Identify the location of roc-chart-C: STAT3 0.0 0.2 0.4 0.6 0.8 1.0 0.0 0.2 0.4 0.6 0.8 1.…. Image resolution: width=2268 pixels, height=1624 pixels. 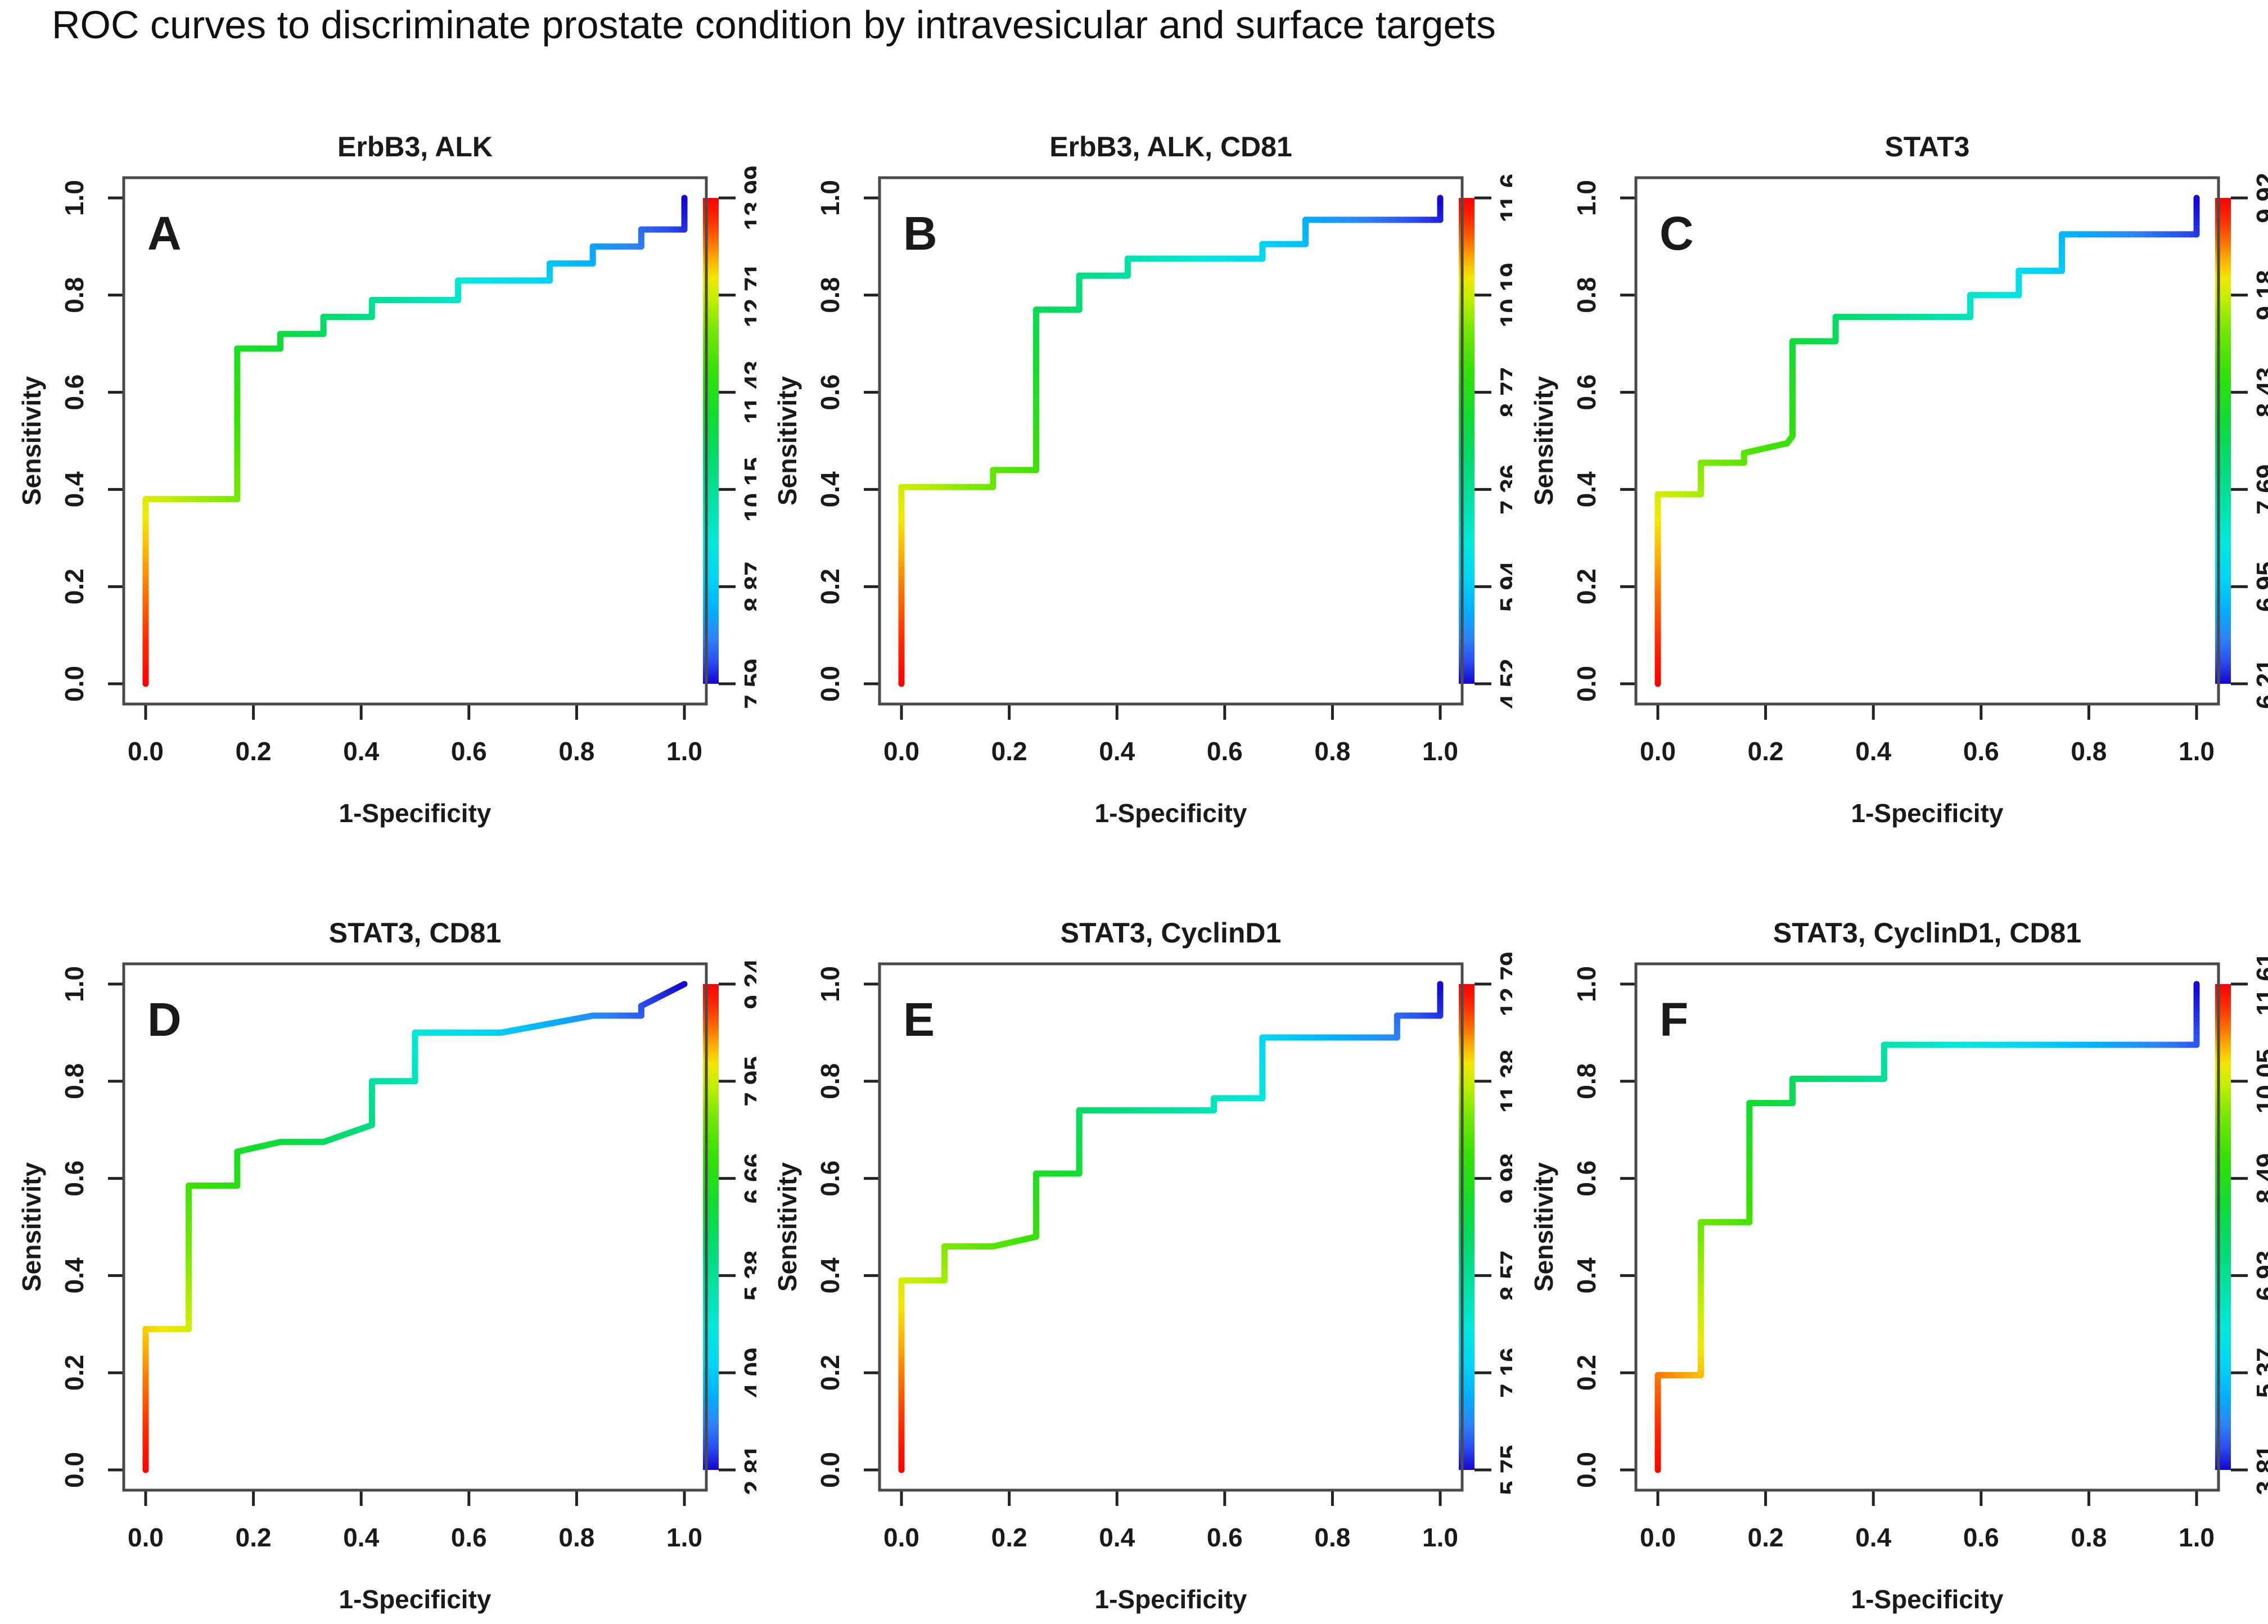
(1899, 479).